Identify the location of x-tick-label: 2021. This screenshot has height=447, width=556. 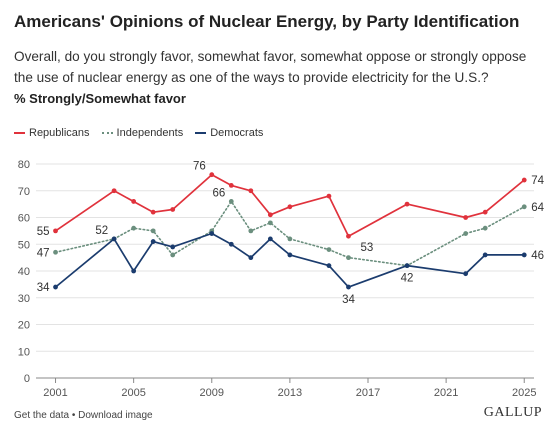
(446, 393).